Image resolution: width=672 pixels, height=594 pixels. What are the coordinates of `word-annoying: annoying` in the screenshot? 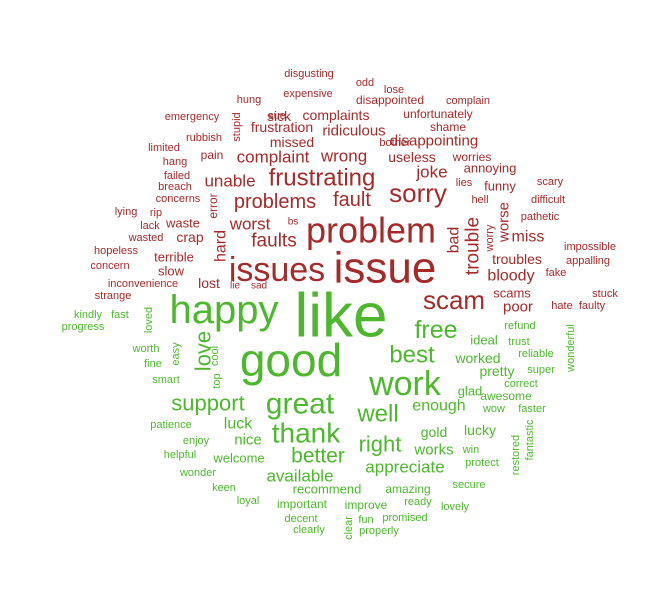 It's located at (490, 168).